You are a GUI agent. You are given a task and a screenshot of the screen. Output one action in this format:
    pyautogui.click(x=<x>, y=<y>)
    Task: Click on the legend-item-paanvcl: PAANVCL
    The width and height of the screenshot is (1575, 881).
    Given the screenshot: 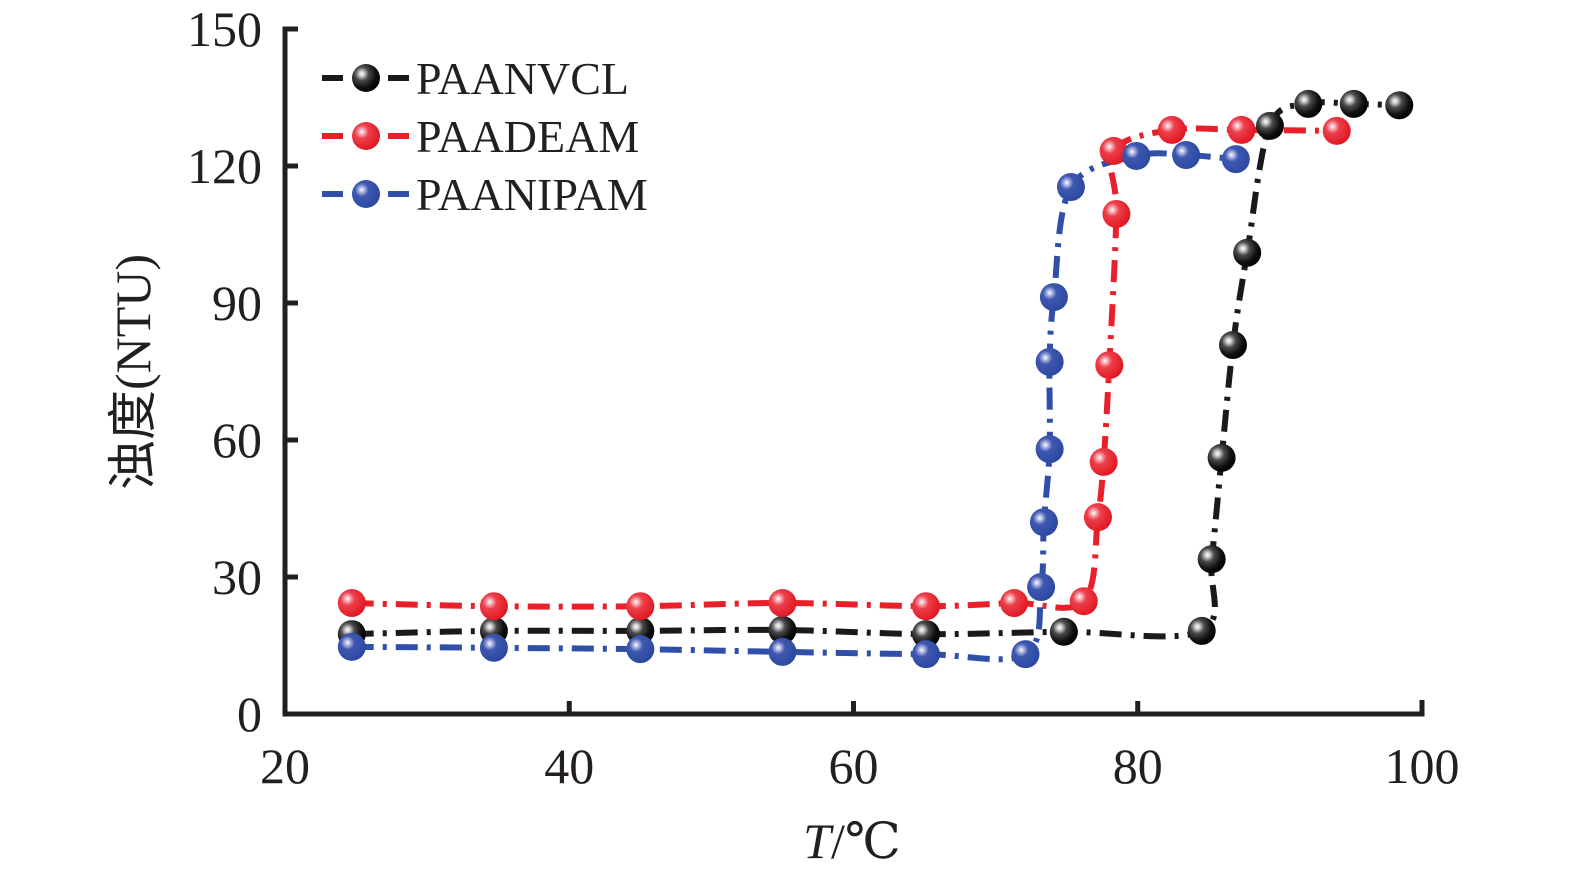 What is the action you would take?
    pyautogui.click(x=475, y=78)
    